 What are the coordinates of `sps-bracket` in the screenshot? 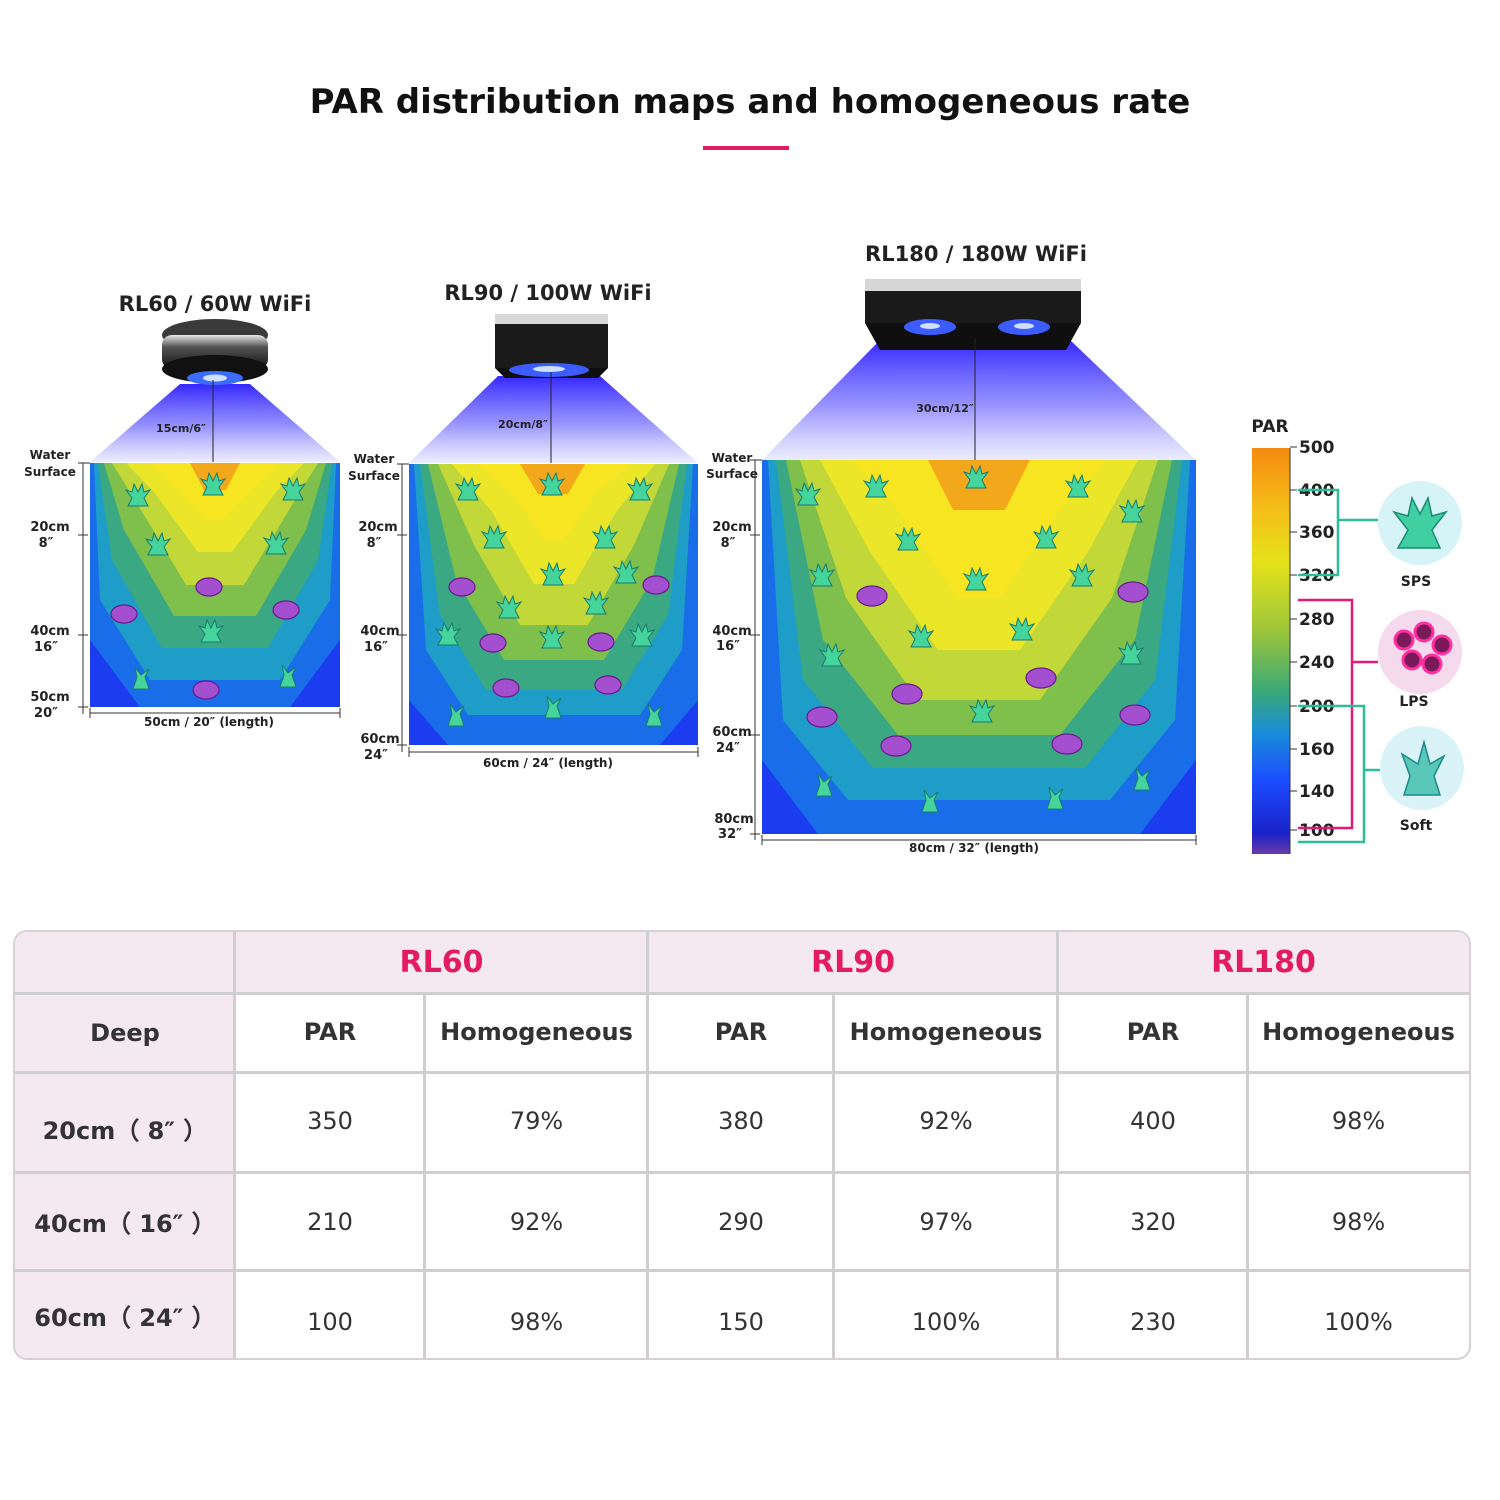 It's located at (1319, 532).